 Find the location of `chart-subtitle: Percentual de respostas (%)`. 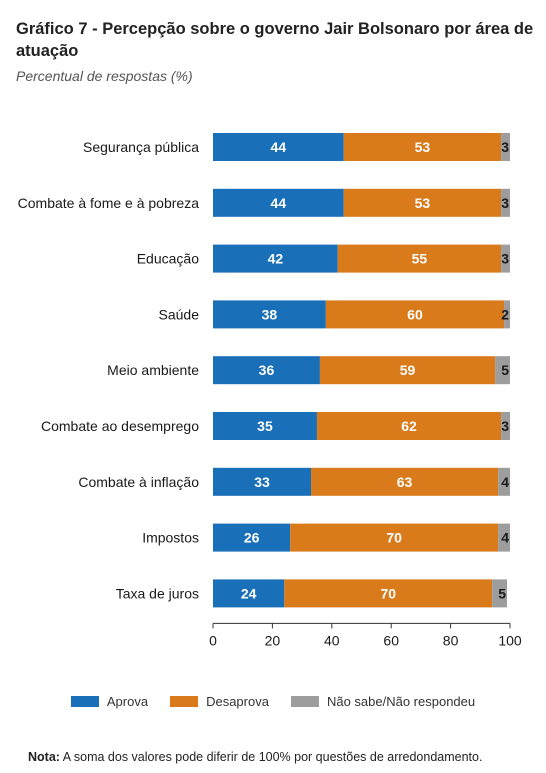

chart-subtitle: Percentual de respostas (%) is located at coordinates (104, 76).